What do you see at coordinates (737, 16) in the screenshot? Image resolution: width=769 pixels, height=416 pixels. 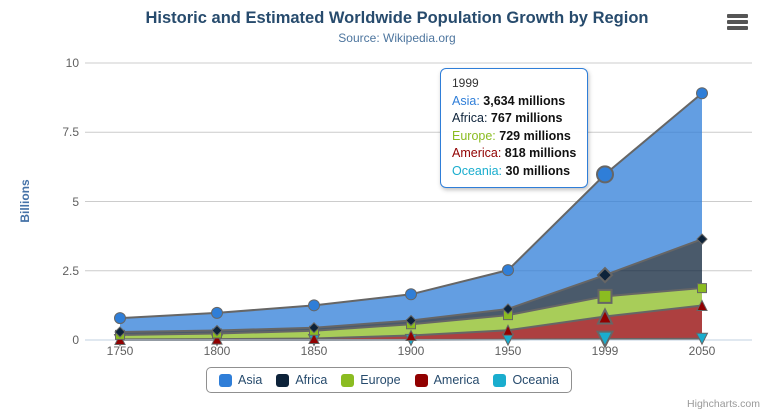 I see `hamburger-icon` at bounding box center [737, 16].